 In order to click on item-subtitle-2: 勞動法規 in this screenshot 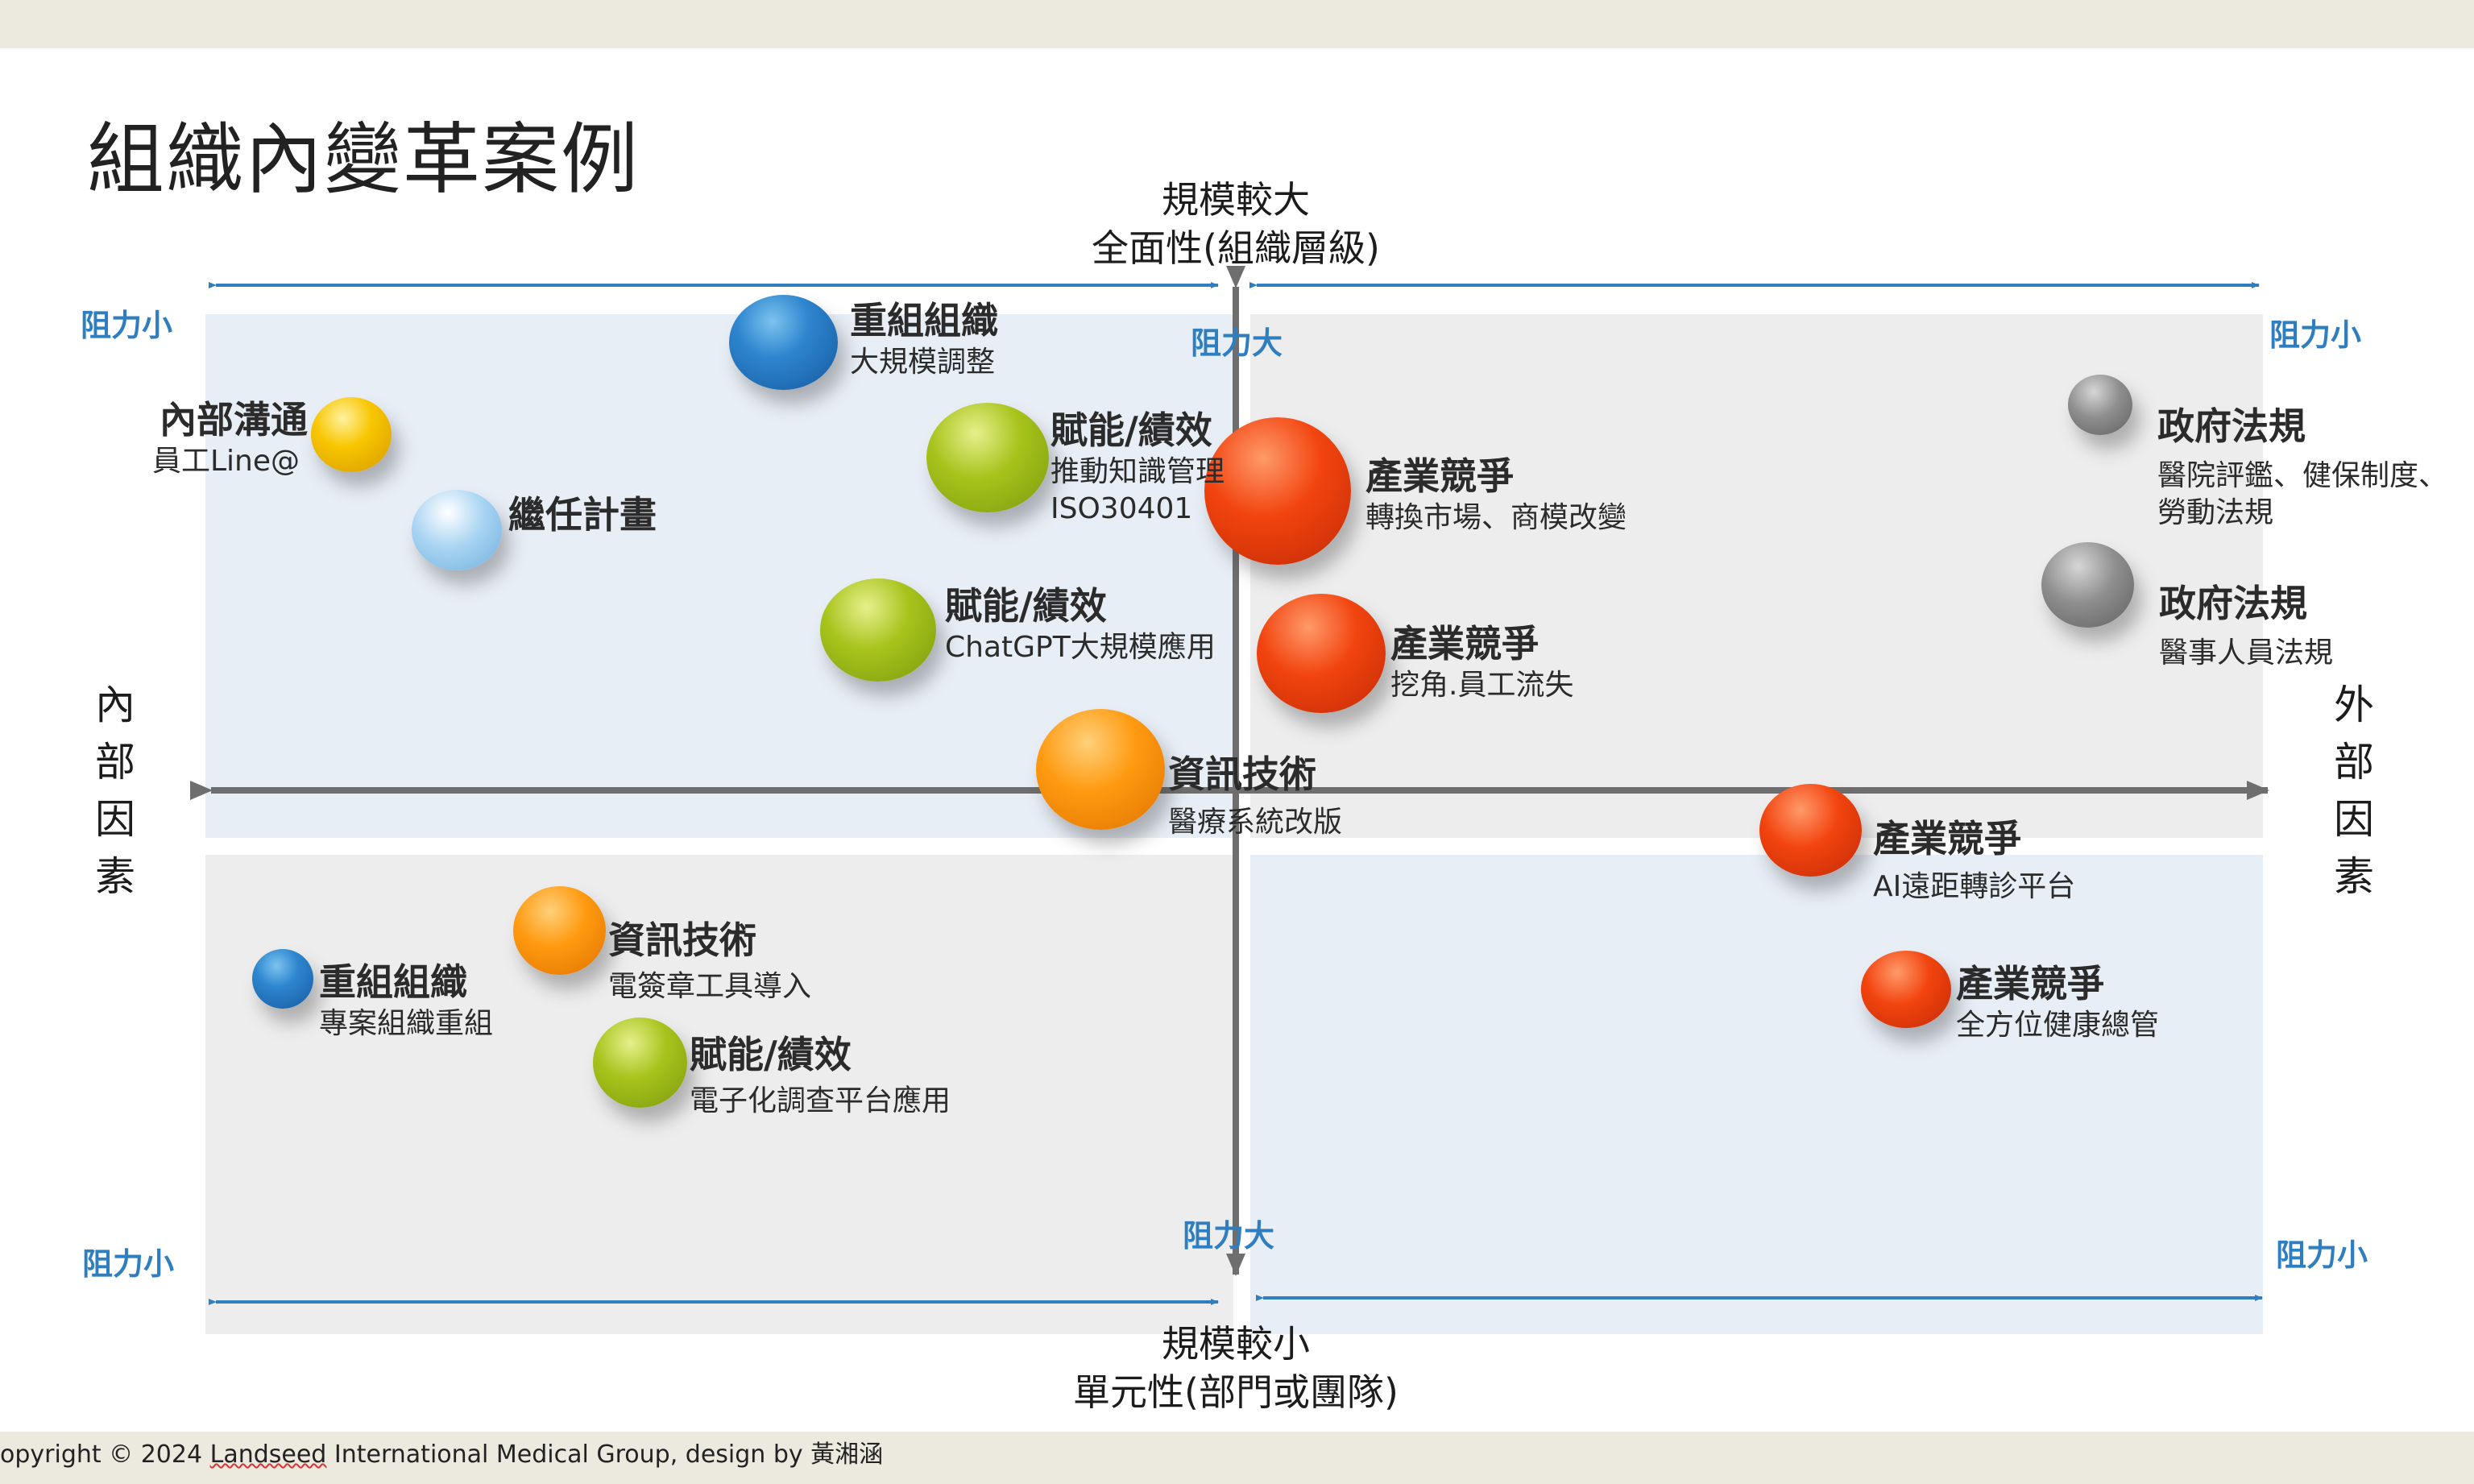, I will do `click(2216, 512)`.